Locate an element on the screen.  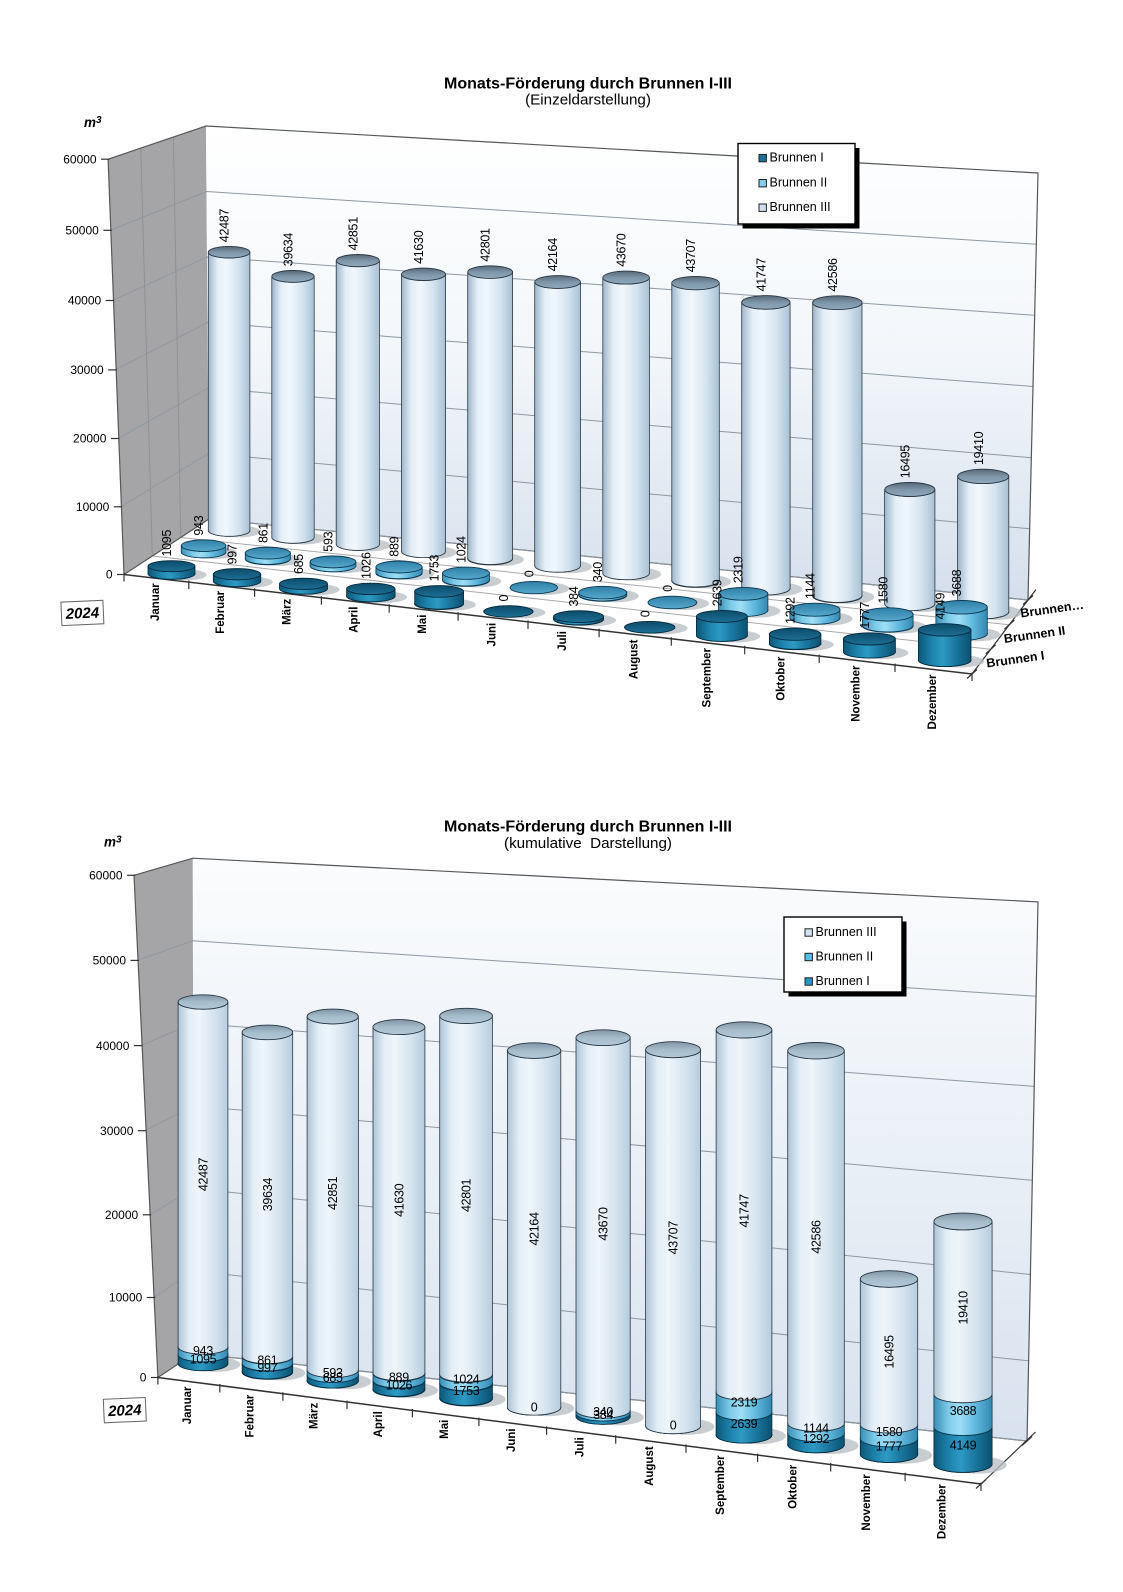
svg-text: 41747 is located at coordinates (762, 275).